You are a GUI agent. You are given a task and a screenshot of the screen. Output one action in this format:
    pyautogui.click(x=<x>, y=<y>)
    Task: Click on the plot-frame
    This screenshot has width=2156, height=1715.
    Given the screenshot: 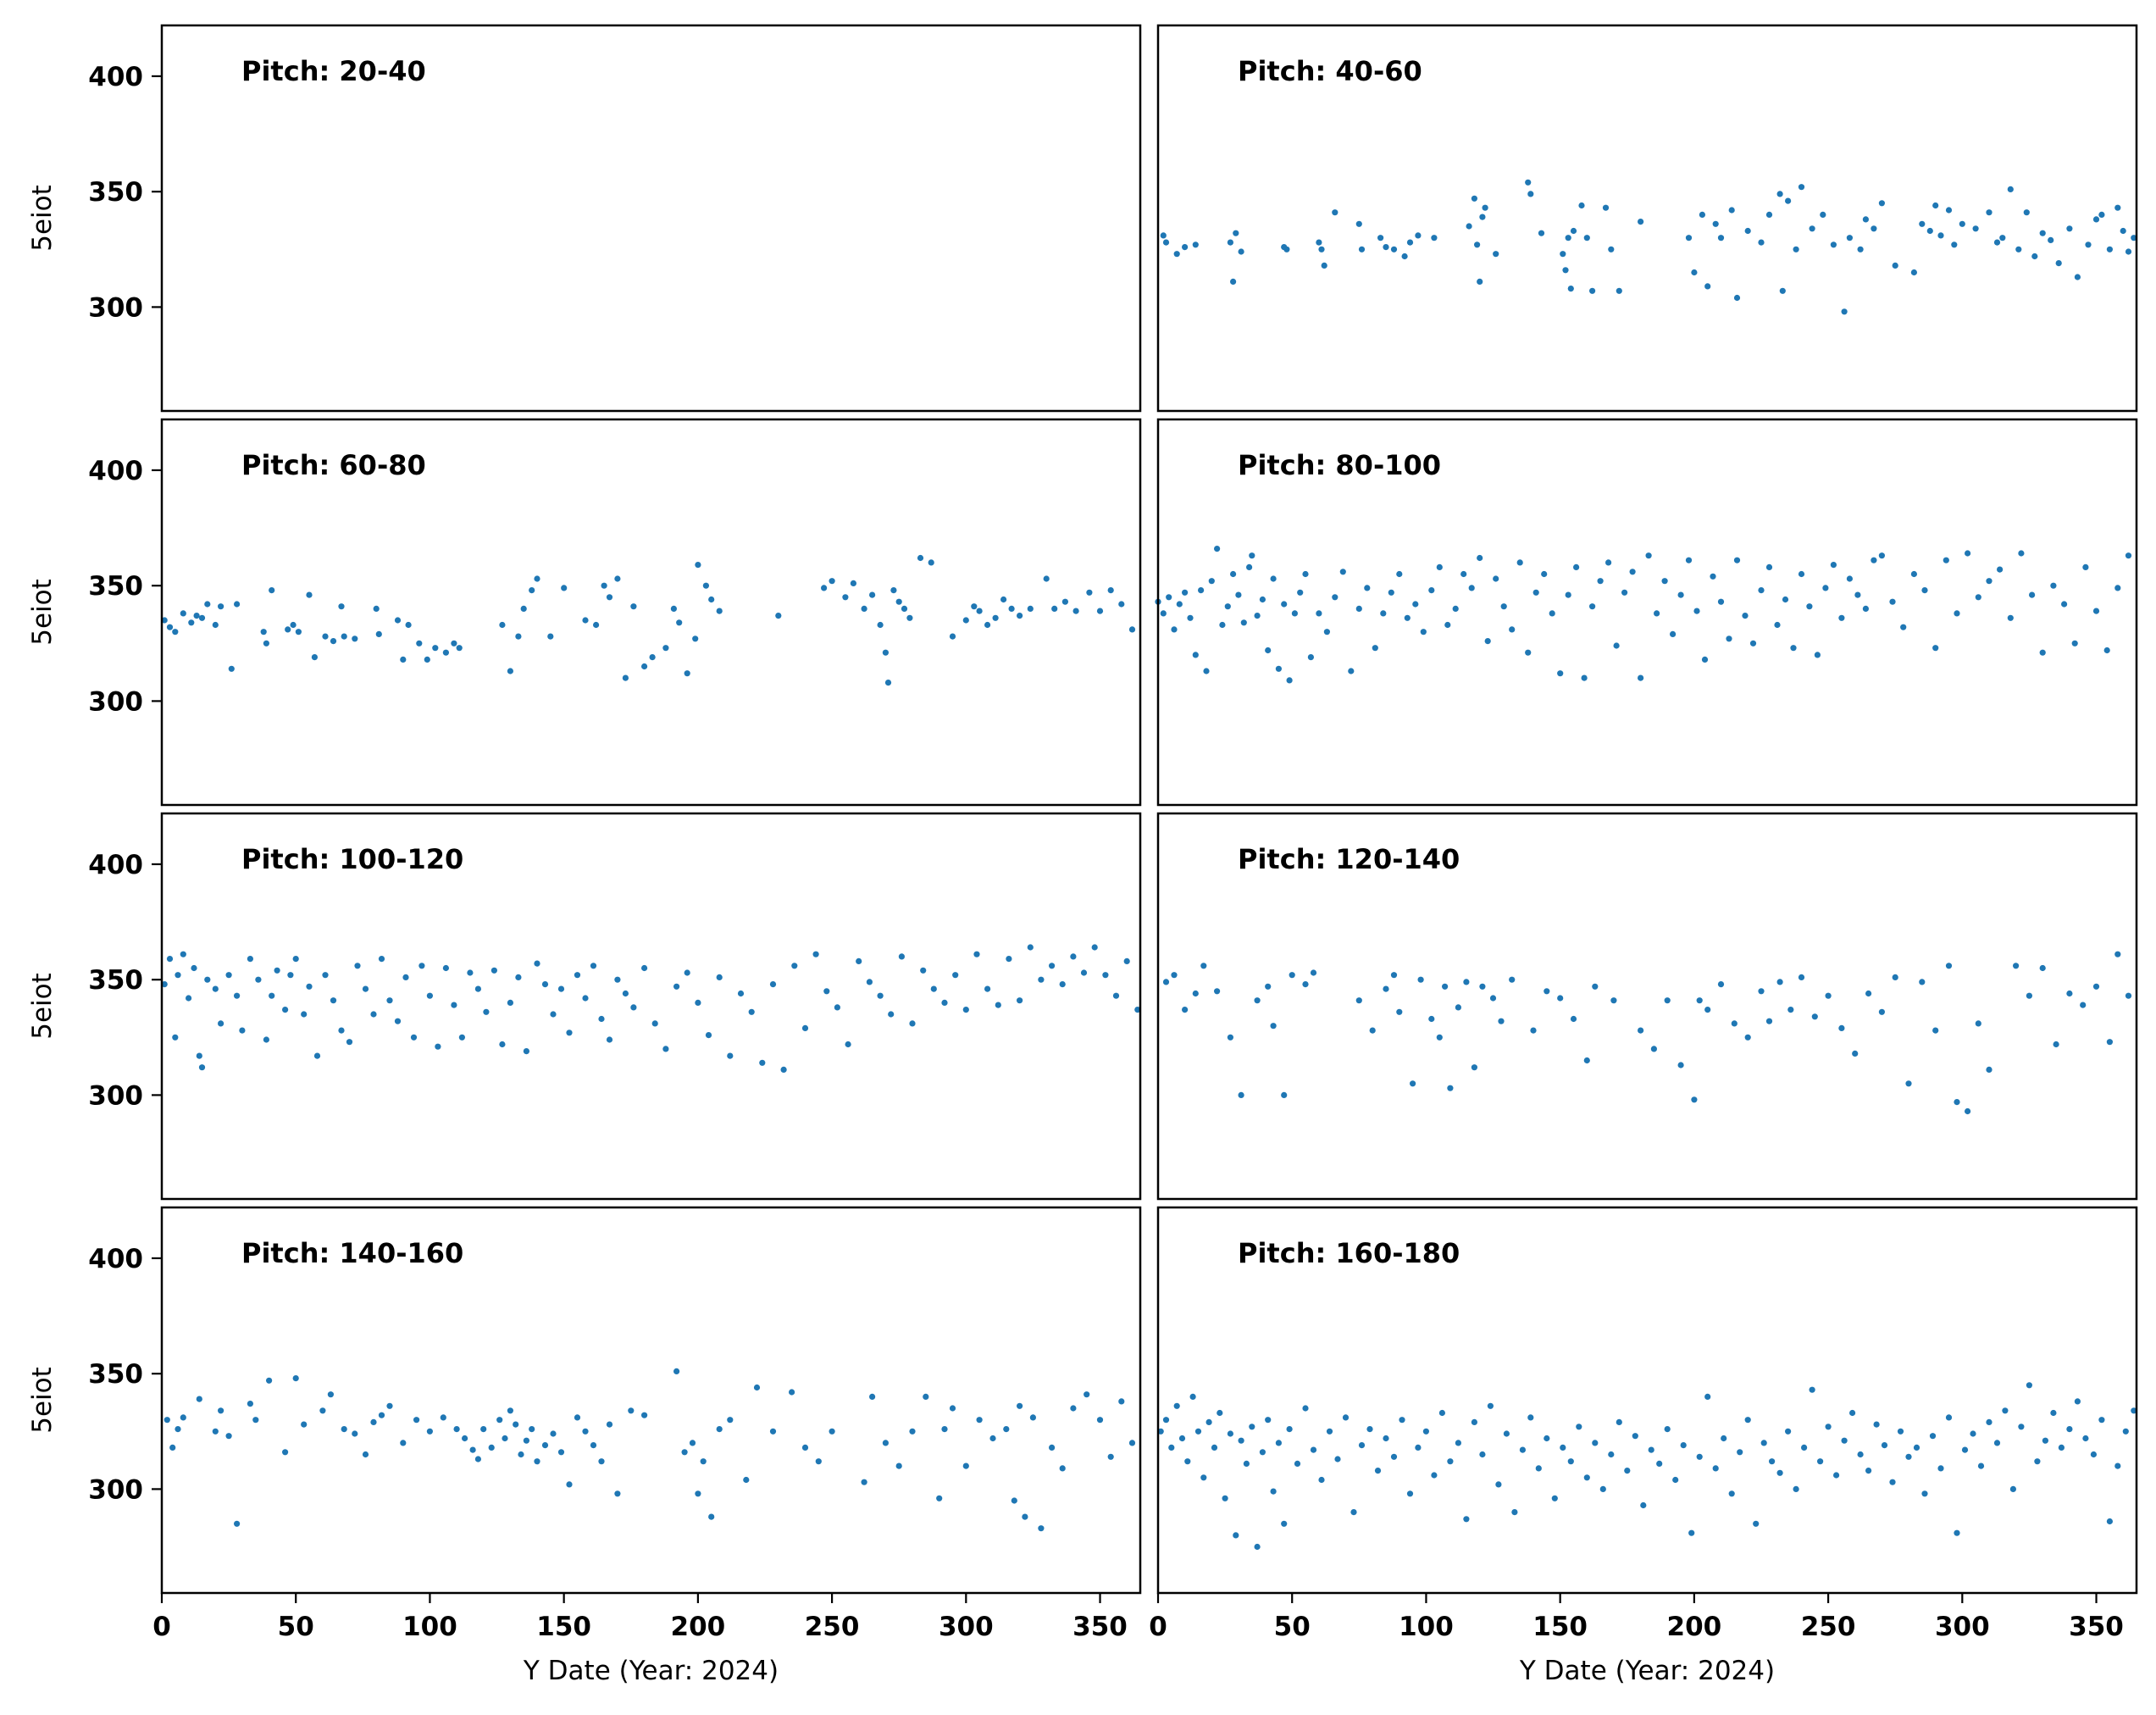 What is the action you would take?
    pyautogui.click(x=1647, y=612)
    